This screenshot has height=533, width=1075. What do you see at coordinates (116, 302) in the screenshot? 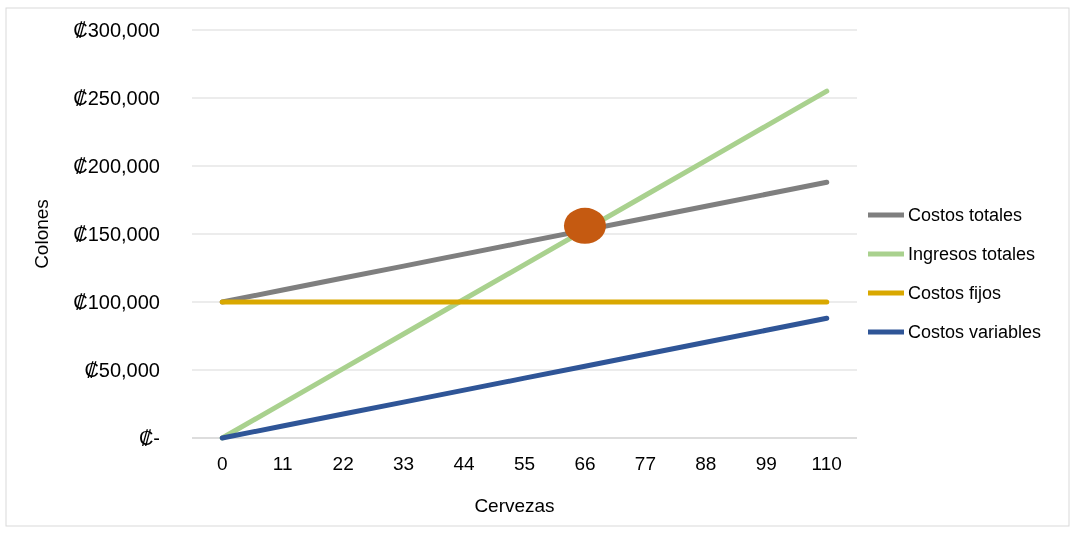
I see `y-tick-label: ₡100,000` at bounding box center [116, 302].